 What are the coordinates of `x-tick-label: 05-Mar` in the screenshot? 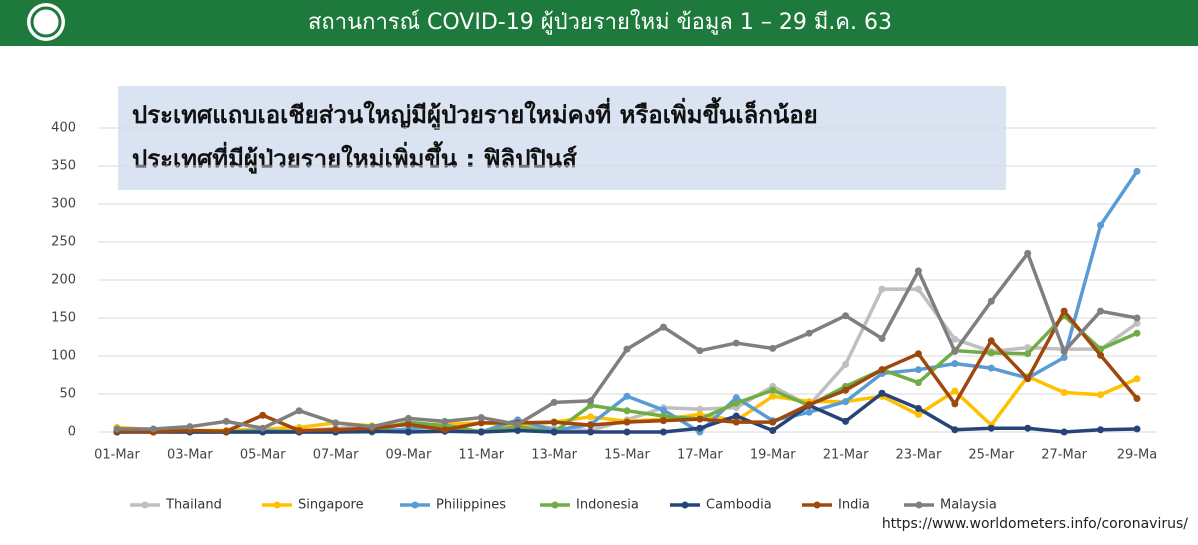 It's located at (263, 455).